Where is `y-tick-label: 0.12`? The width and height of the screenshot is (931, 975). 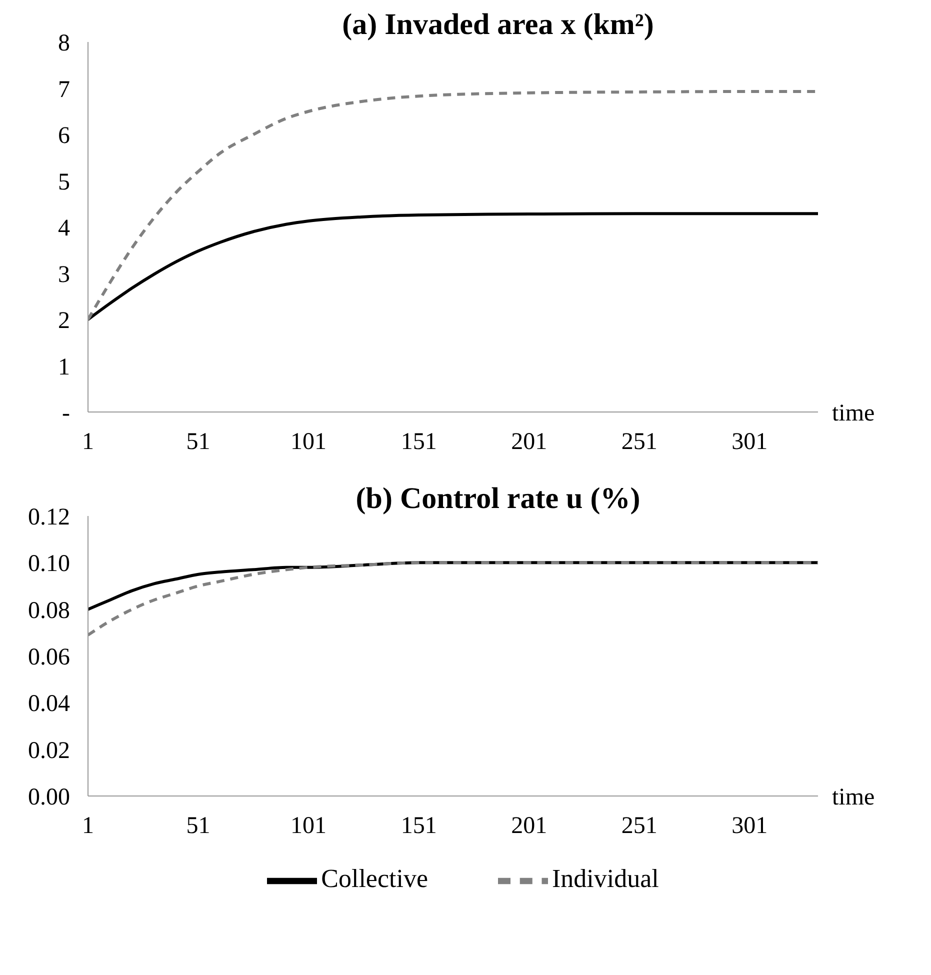 y-tick-label: 0.12 is located at coordinates (49, 517).